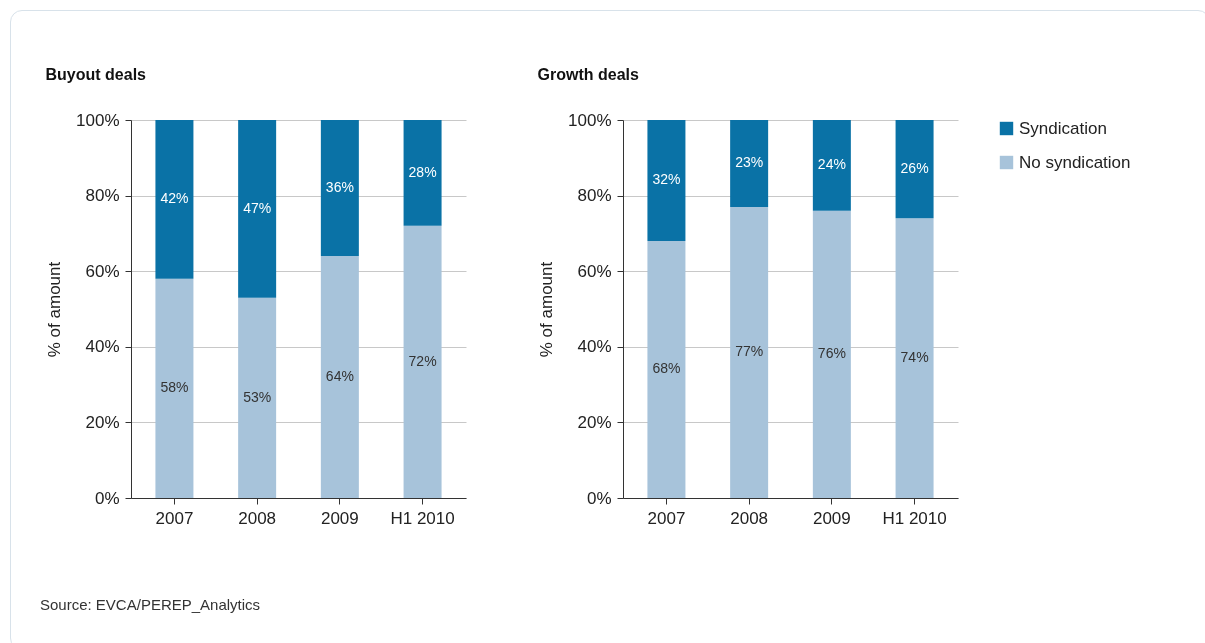  I want to click on data-label: 68%, so click(666, 368).